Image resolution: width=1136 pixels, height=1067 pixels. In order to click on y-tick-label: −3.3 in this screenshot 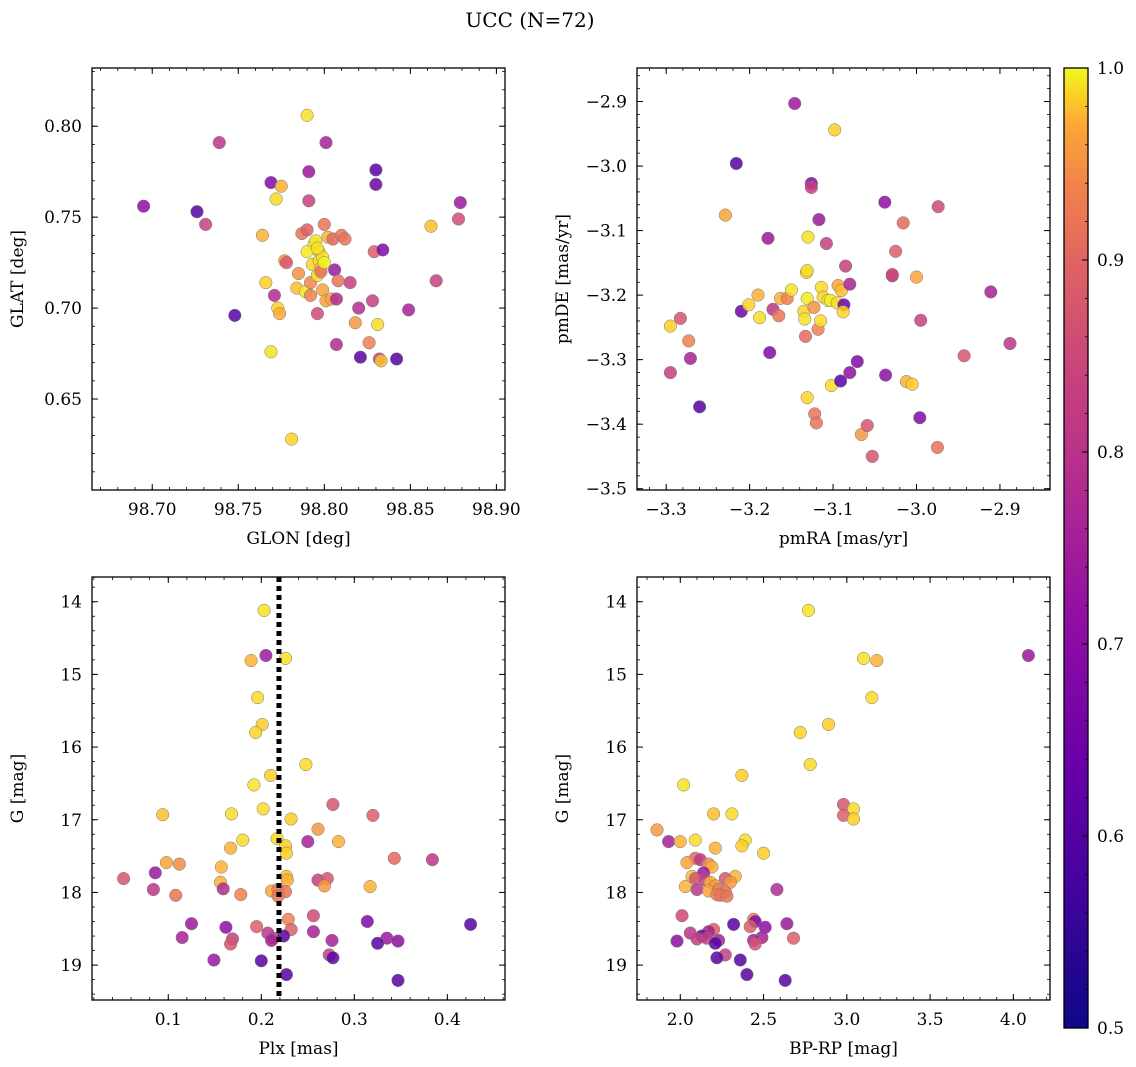, I will do `click(606, 361)`.